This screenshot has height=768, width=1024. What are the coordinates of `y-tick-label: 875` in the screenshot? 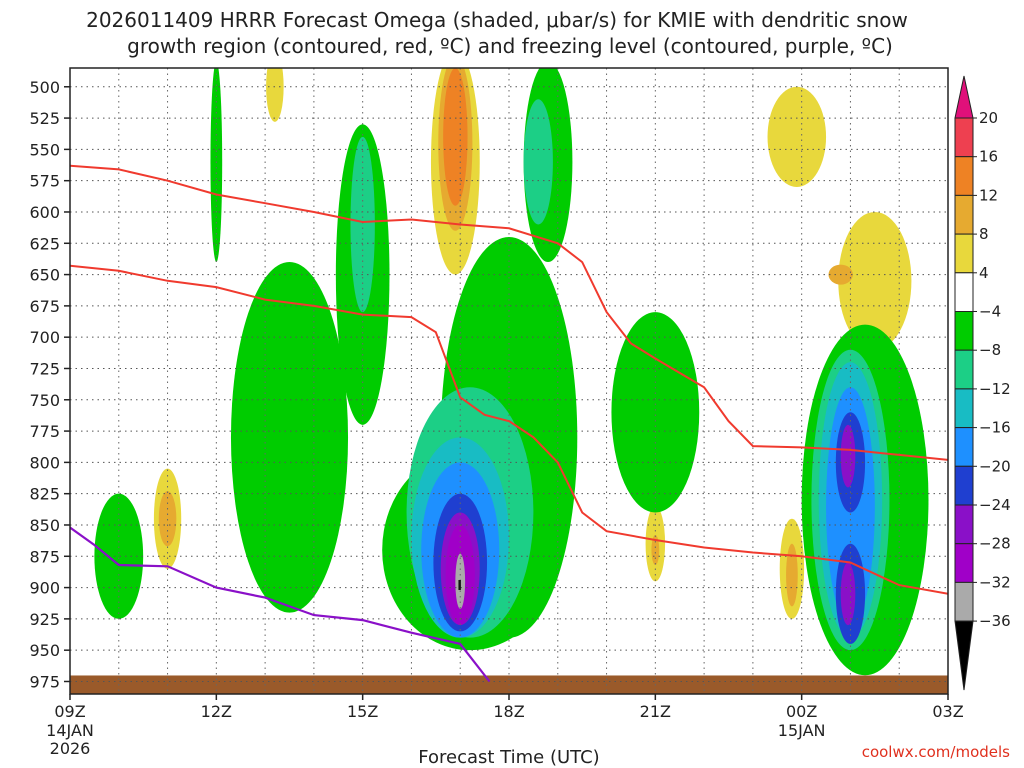 It's located at (44, 556).